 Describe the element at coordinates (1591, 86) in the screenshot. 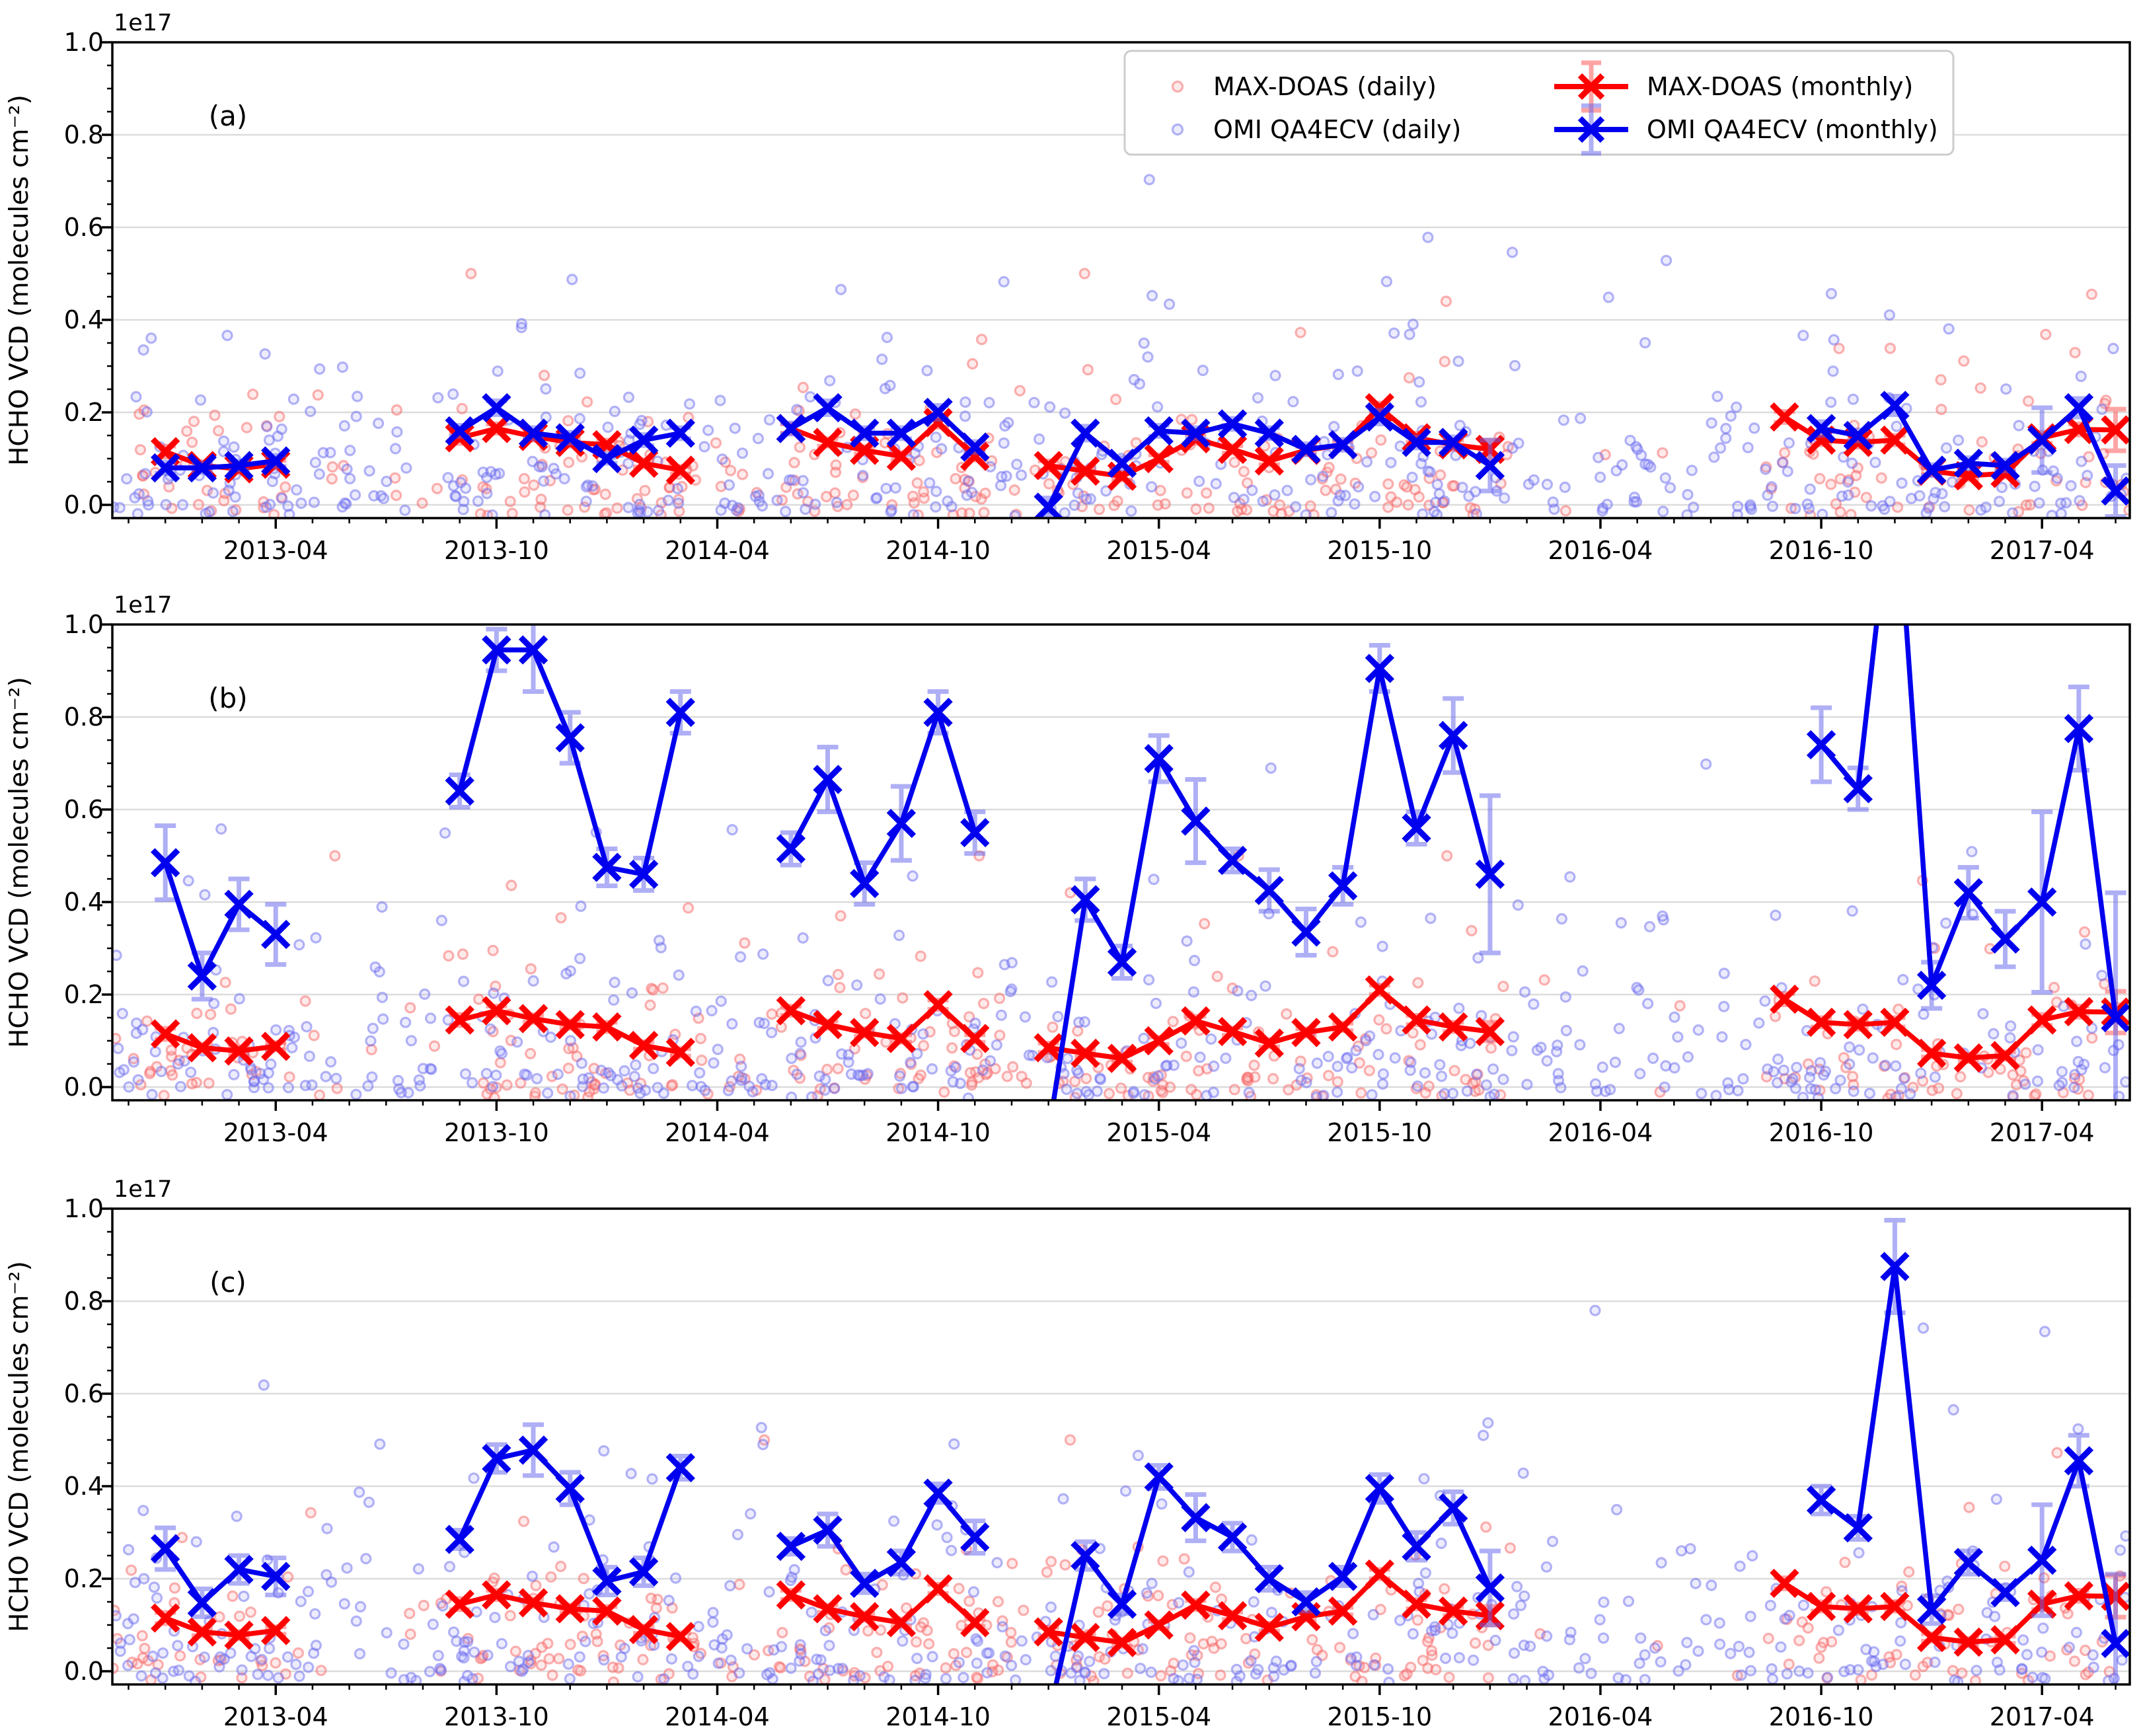

I see `legend-marker-x` at that location.